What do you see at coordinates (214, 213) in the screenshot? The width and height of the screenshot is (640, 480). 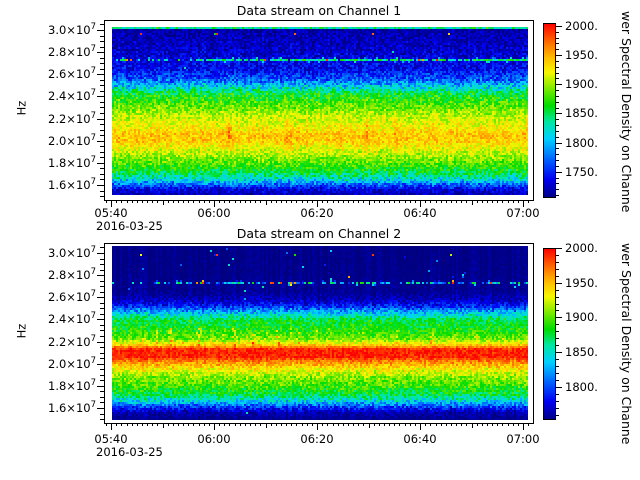 I see `x-tick-label: 06:00` at bounding box center [214, 213].